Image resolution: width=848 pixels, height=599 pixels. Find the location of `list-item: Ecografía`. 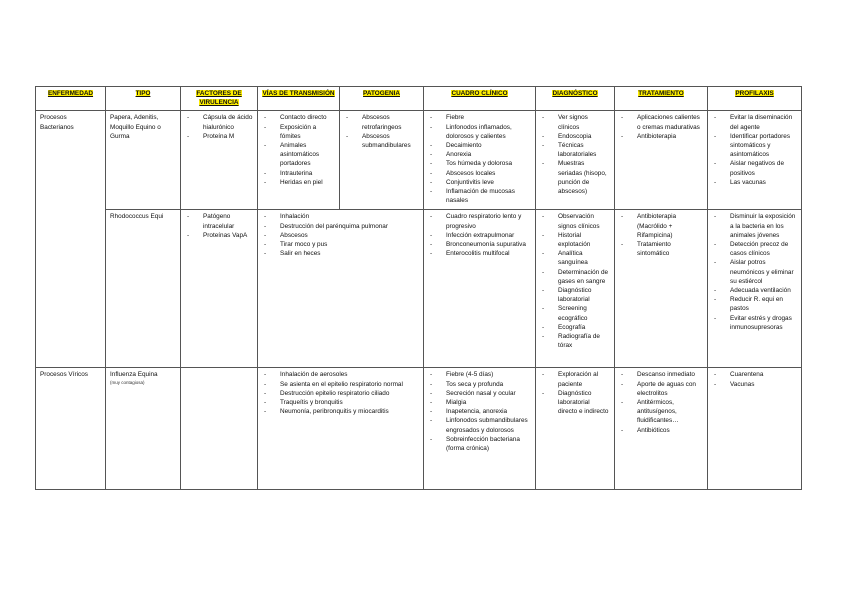

list-item: Ecografía is located at coordinates (575, 327).